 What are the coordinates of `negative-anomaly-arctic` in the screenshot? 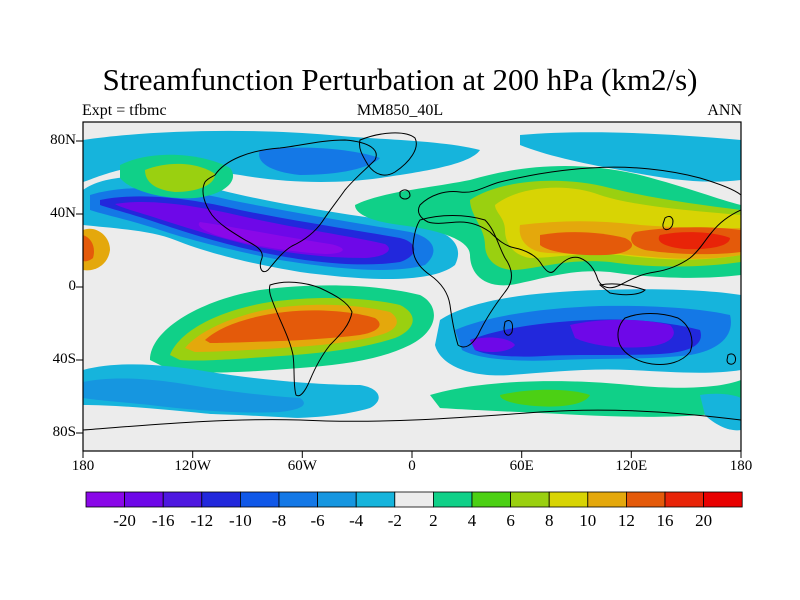 It's located at (412, 152).